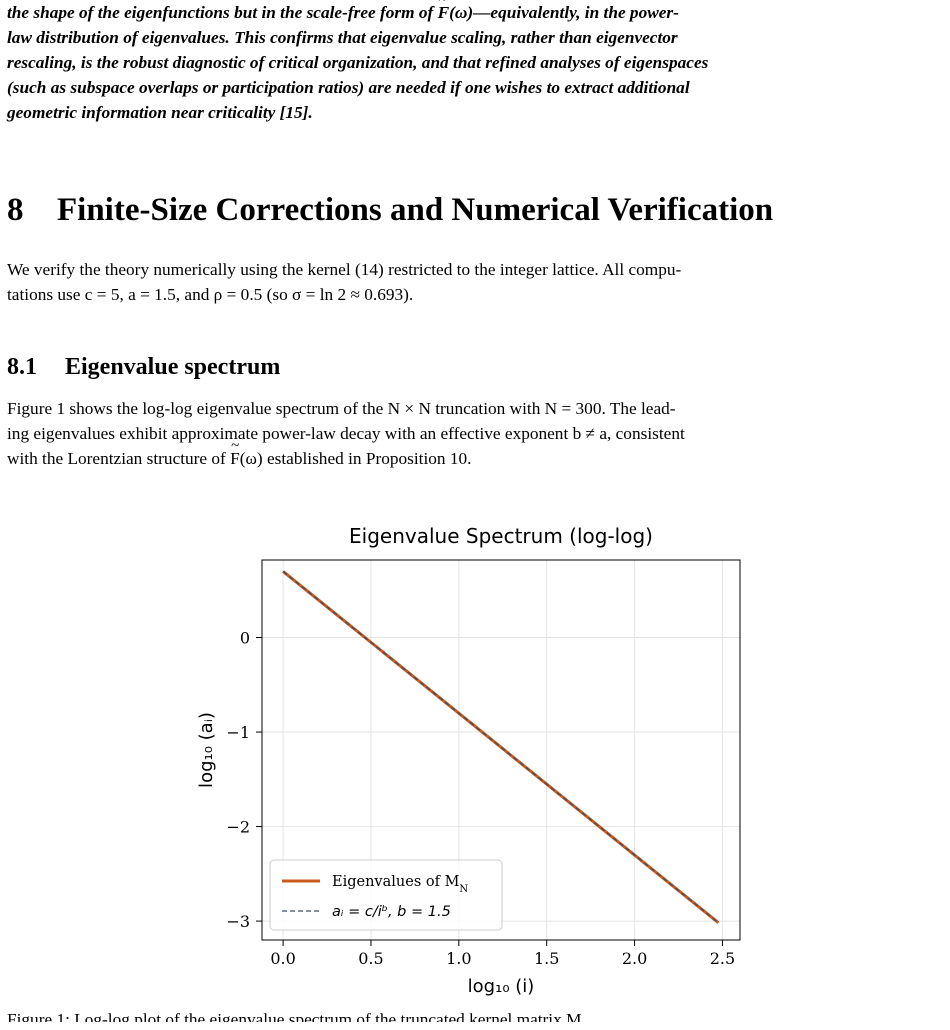 Image resolution: width=950 pixels, height=1030 pixels. What do you see at coordinates (355, 458) in the screenshot?
I see `subsection-line3-b: (ω) established in Proposition 10.` at bounding box center [355, 458].